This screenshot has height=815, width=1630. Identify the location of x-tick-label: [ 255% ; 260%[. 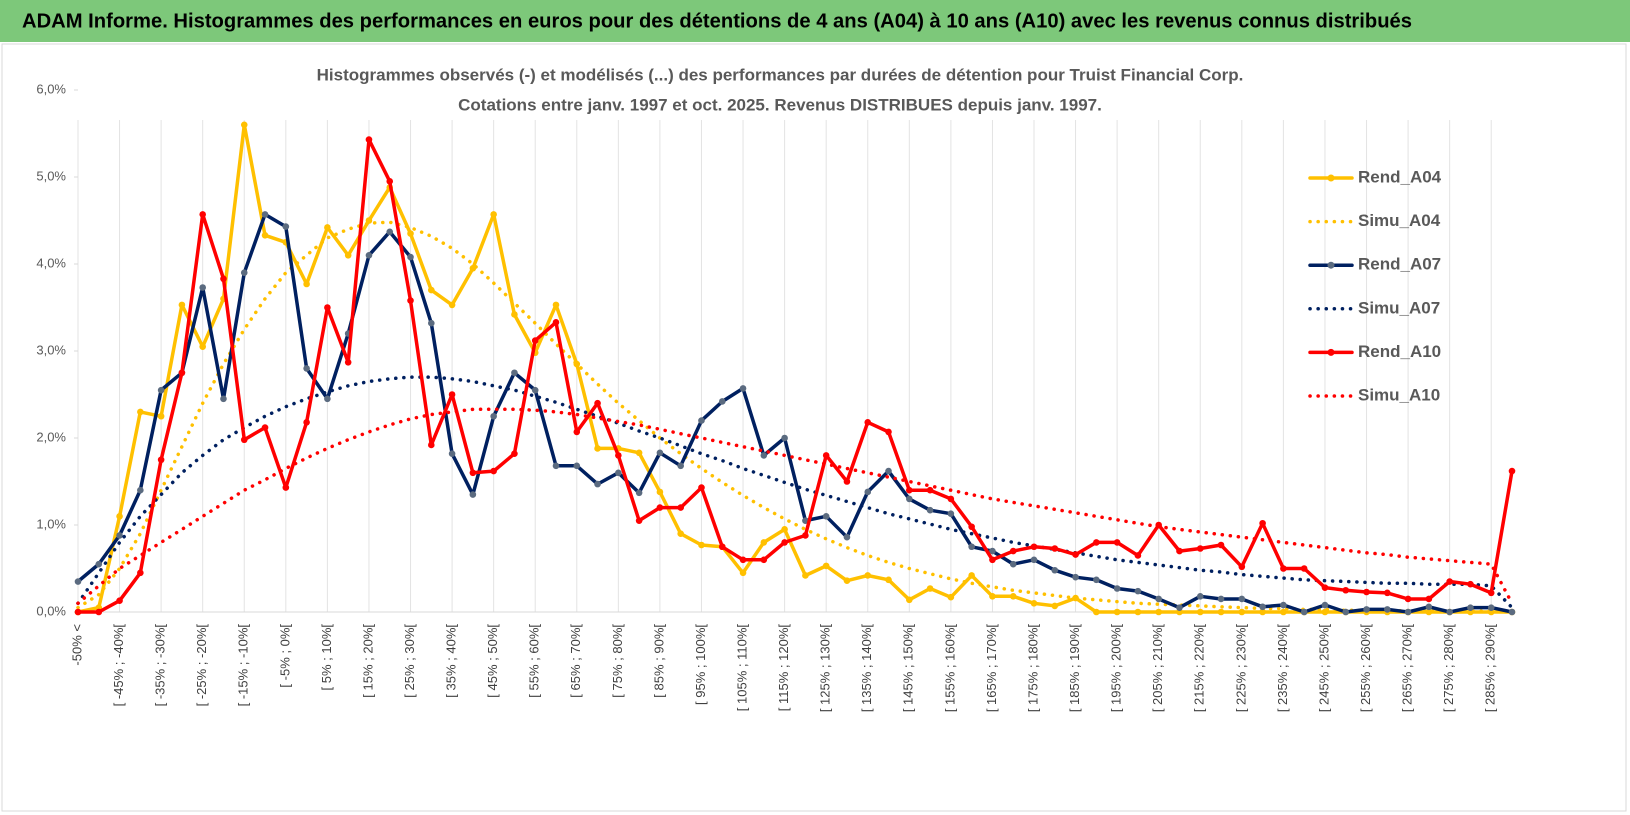
(1365, 668).